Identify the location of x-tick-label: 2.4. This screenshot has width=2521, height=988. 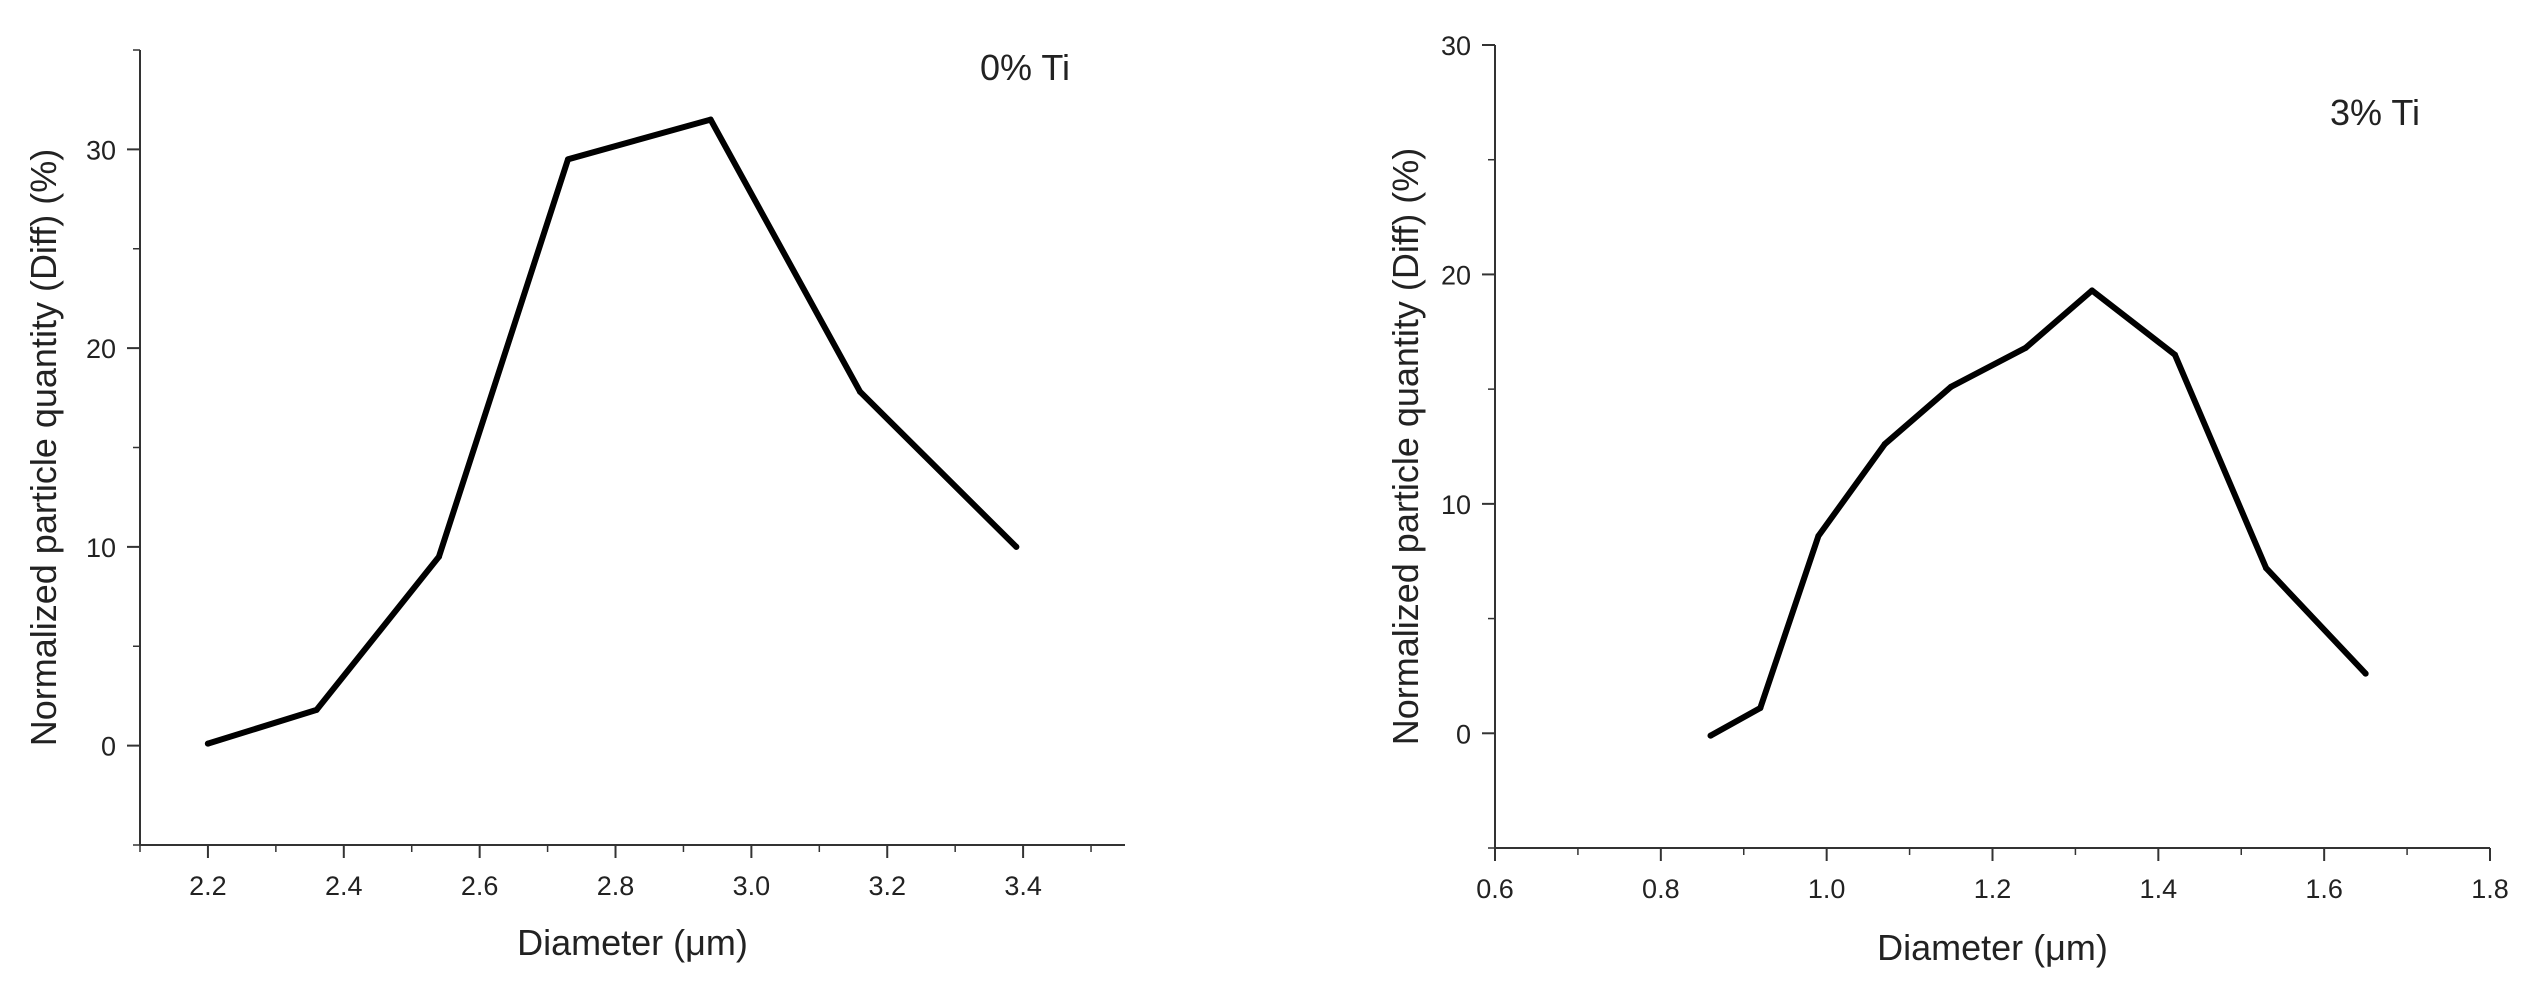
(344, 886).